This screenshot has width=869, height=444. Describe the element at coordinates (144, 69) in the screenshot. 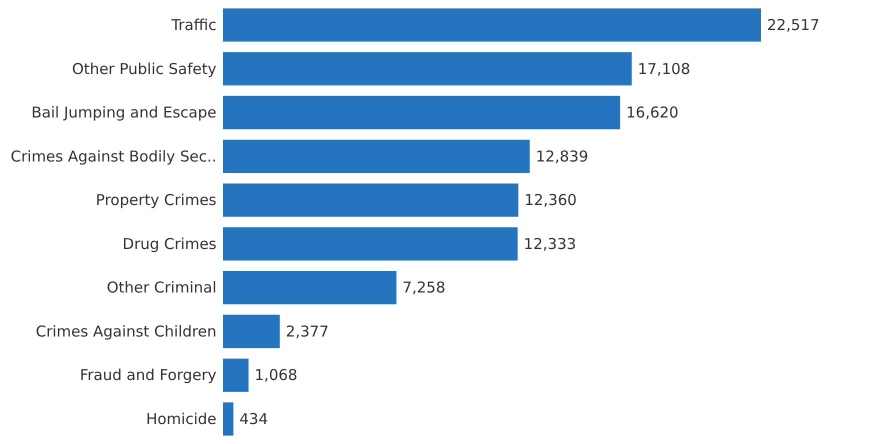

I see `y-tick-label: Other Public Safety` at that location.